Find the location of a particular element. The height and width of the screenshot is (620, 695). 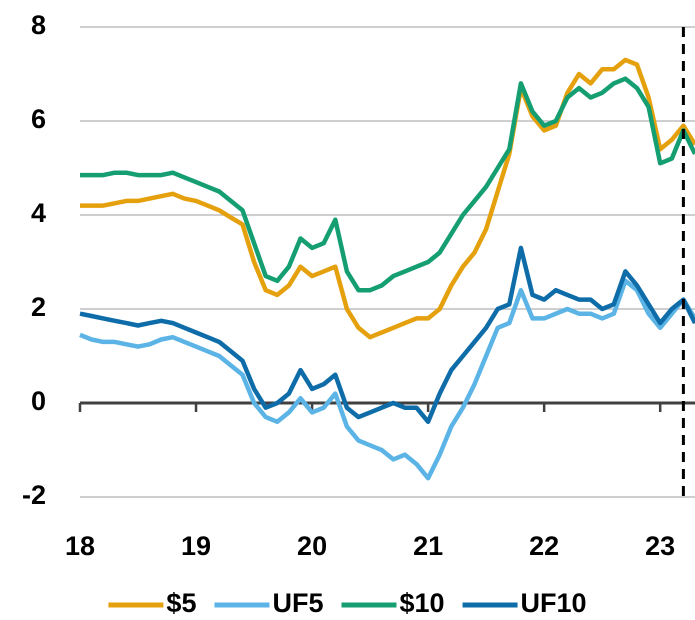

y-tick-label: 4 is located at coordinates (38, 213).